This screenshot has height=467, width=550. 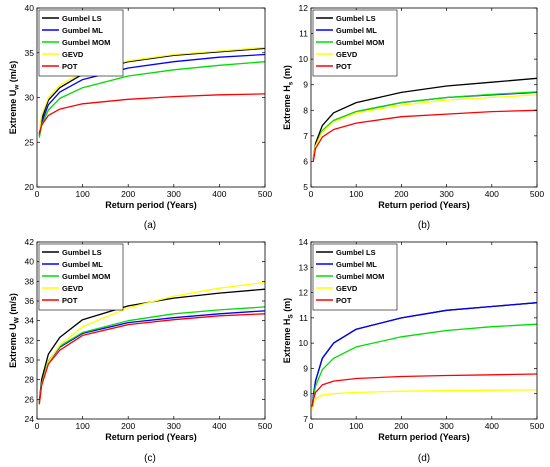 What do you see at coordinates (30, 360) in the screenshot?
I see `y-tick-label: 30` at bounding box center [30, 360].